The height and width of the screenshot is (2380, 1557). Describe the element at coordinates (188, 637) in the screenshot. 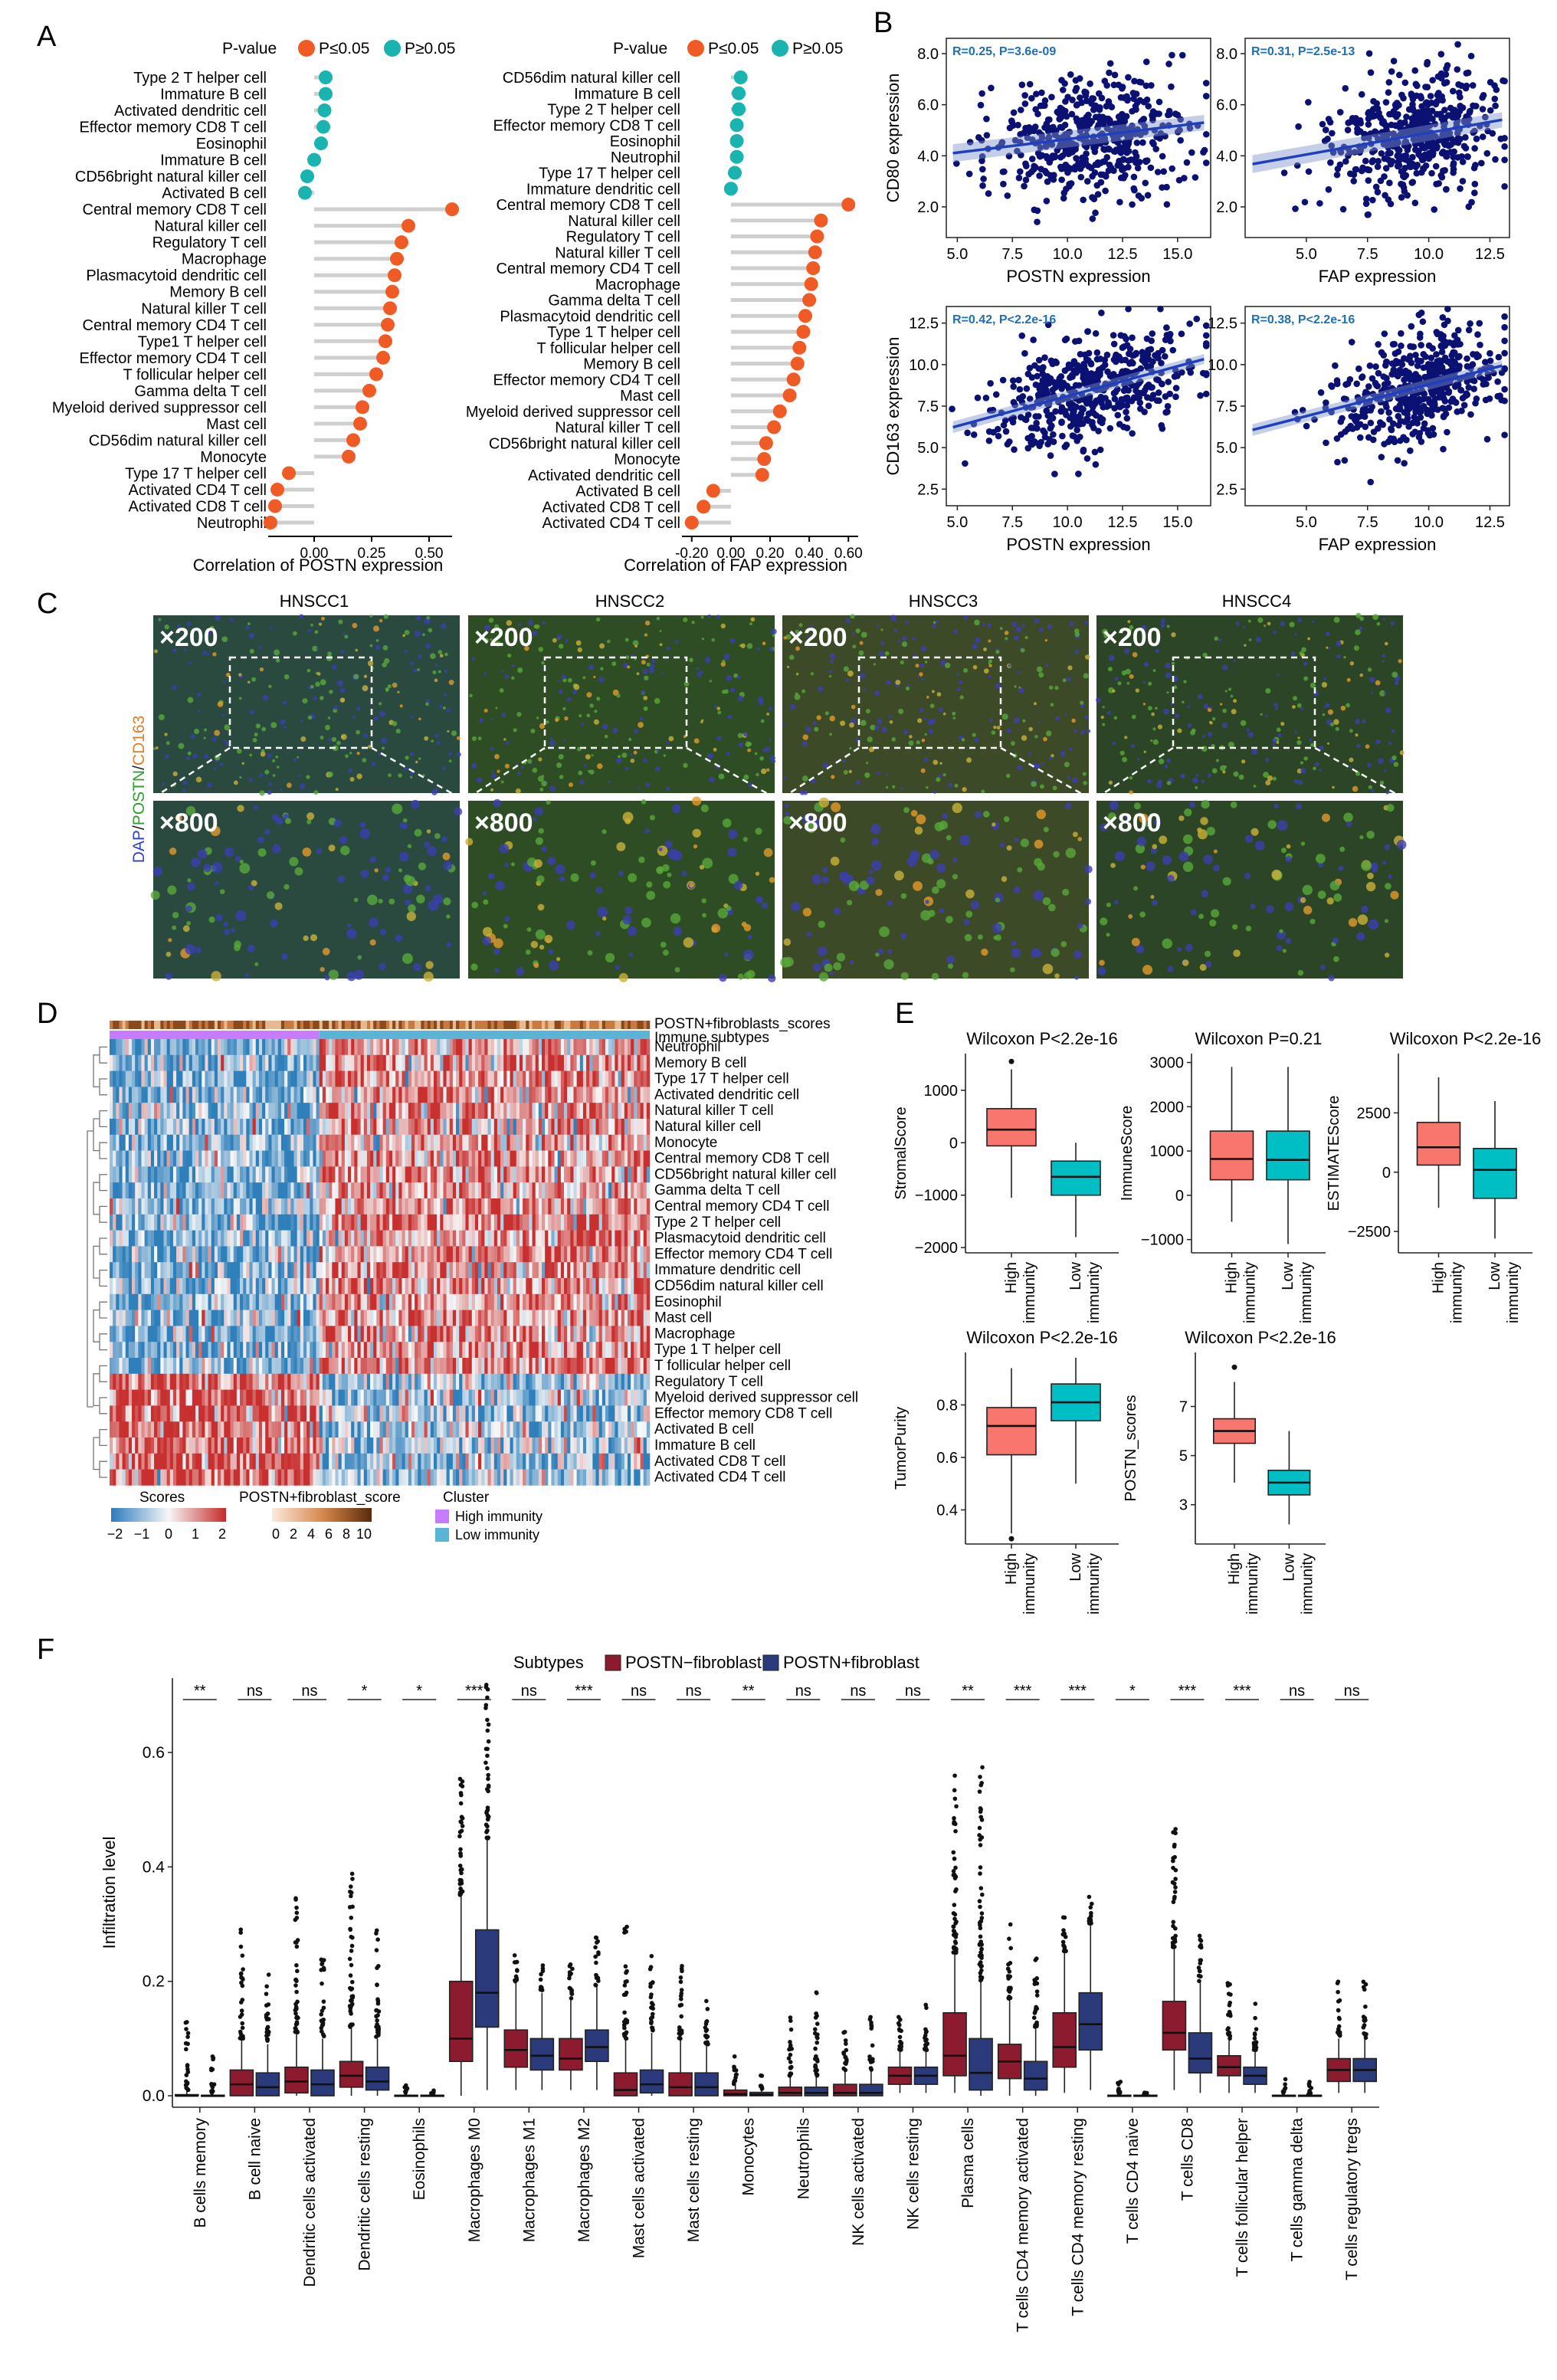

I see `magnification-label: ×200` at that location.